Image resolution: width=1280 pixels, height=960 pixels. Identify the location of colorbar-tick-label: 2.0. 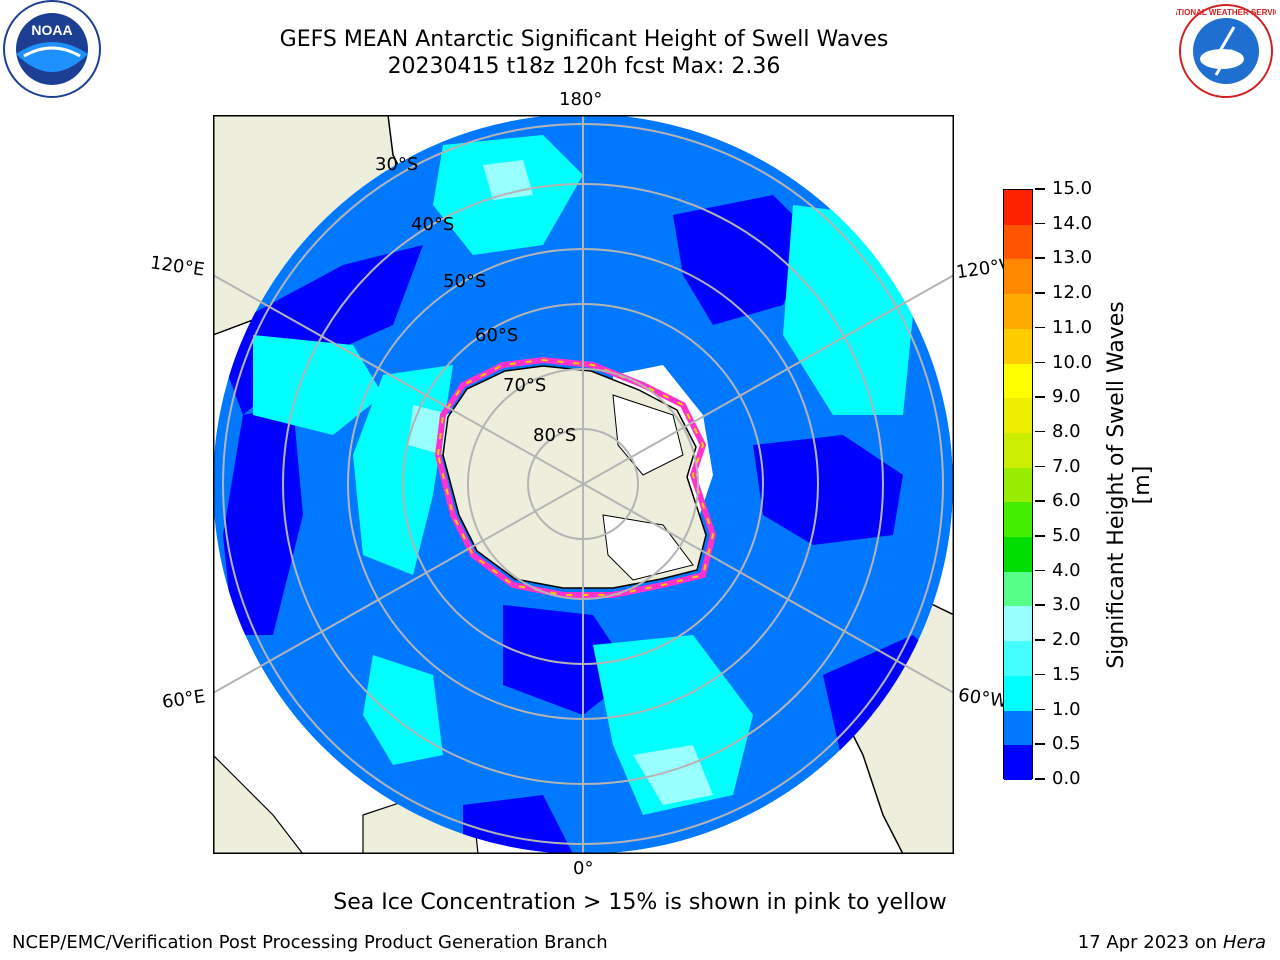
(1066, 640).